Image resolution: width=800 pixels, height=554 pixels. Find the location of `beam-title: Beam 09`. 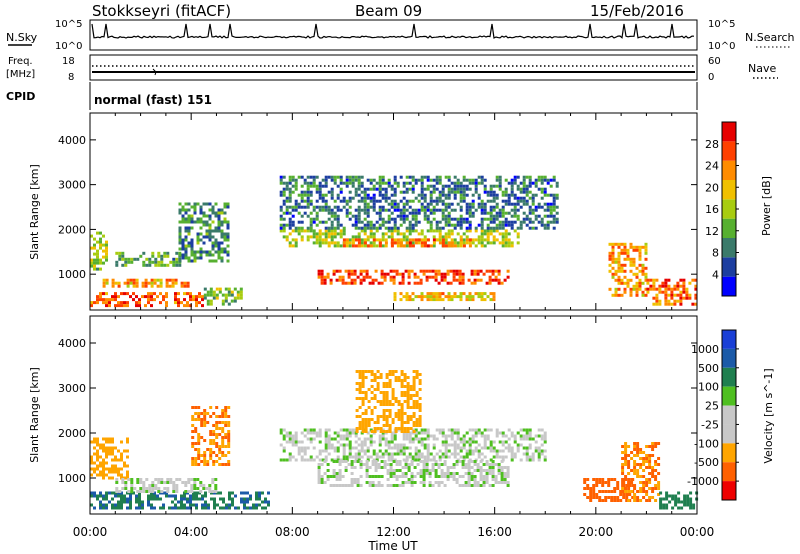

beam-title: Beam 09 is located at coordinates (388, 11).